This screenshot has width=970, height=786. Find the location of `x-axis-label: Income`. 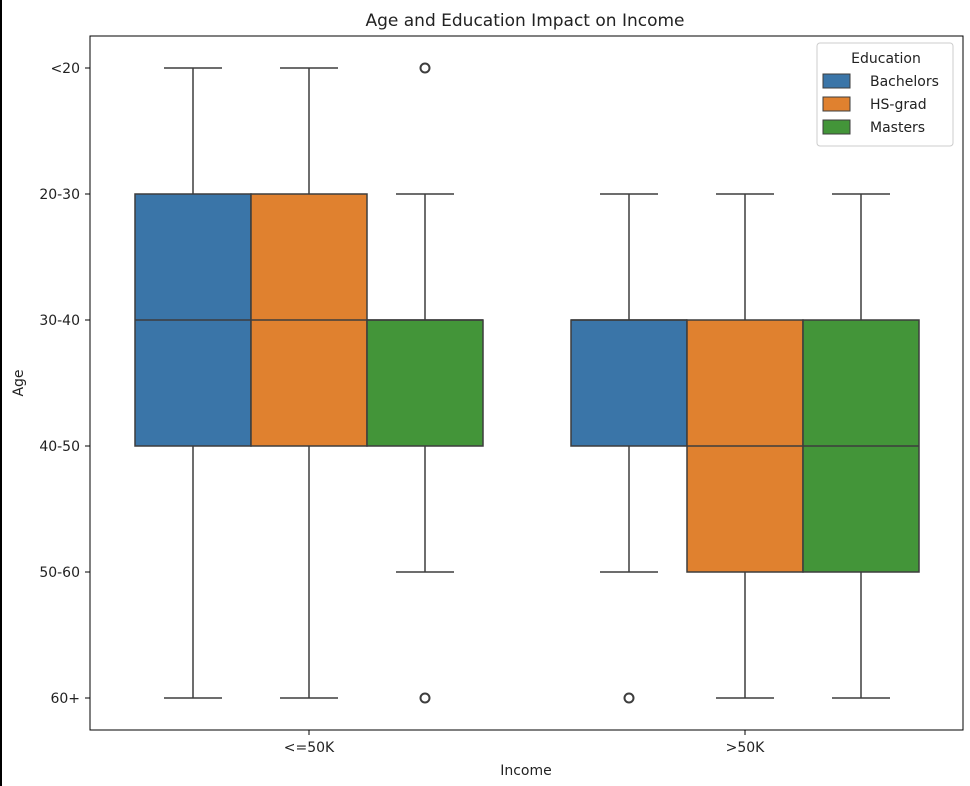

x-axis-label: Income is located at coordinates (526, 771).